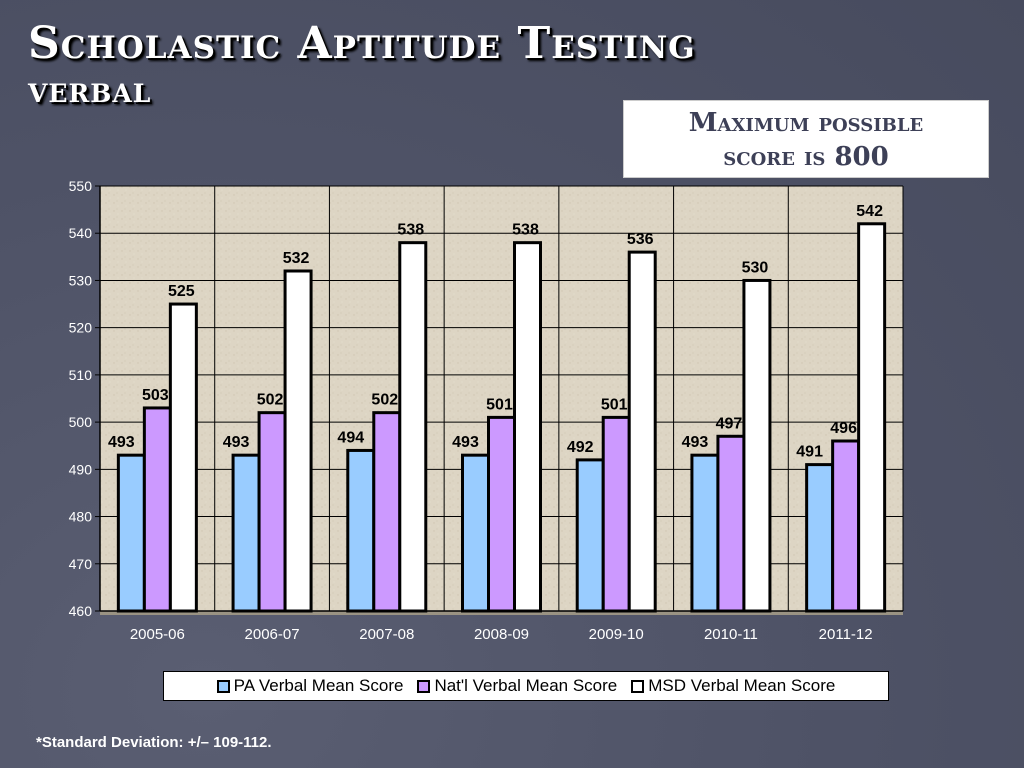 The image size is (1024, 768). What do you see at coordinates (731, 634) in the screenshot?
I see `x-tick-label-2010-11: 2010-11` at bounding box center [731, 634].